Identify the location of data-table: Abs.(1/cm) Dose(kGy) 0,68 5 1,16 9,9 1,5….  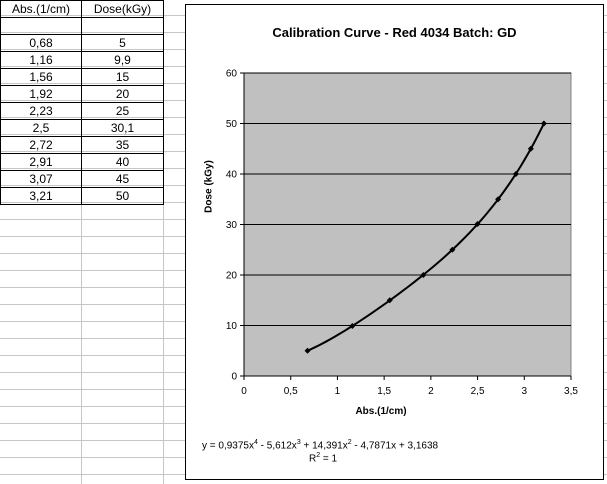
(82, 102).